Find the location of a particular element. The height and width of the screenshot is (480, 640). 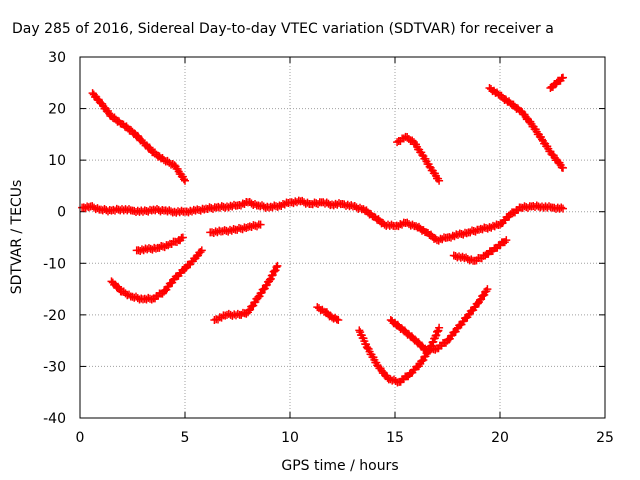

x-axis-label: GPS time / hours is located at coordinates (339, 466).